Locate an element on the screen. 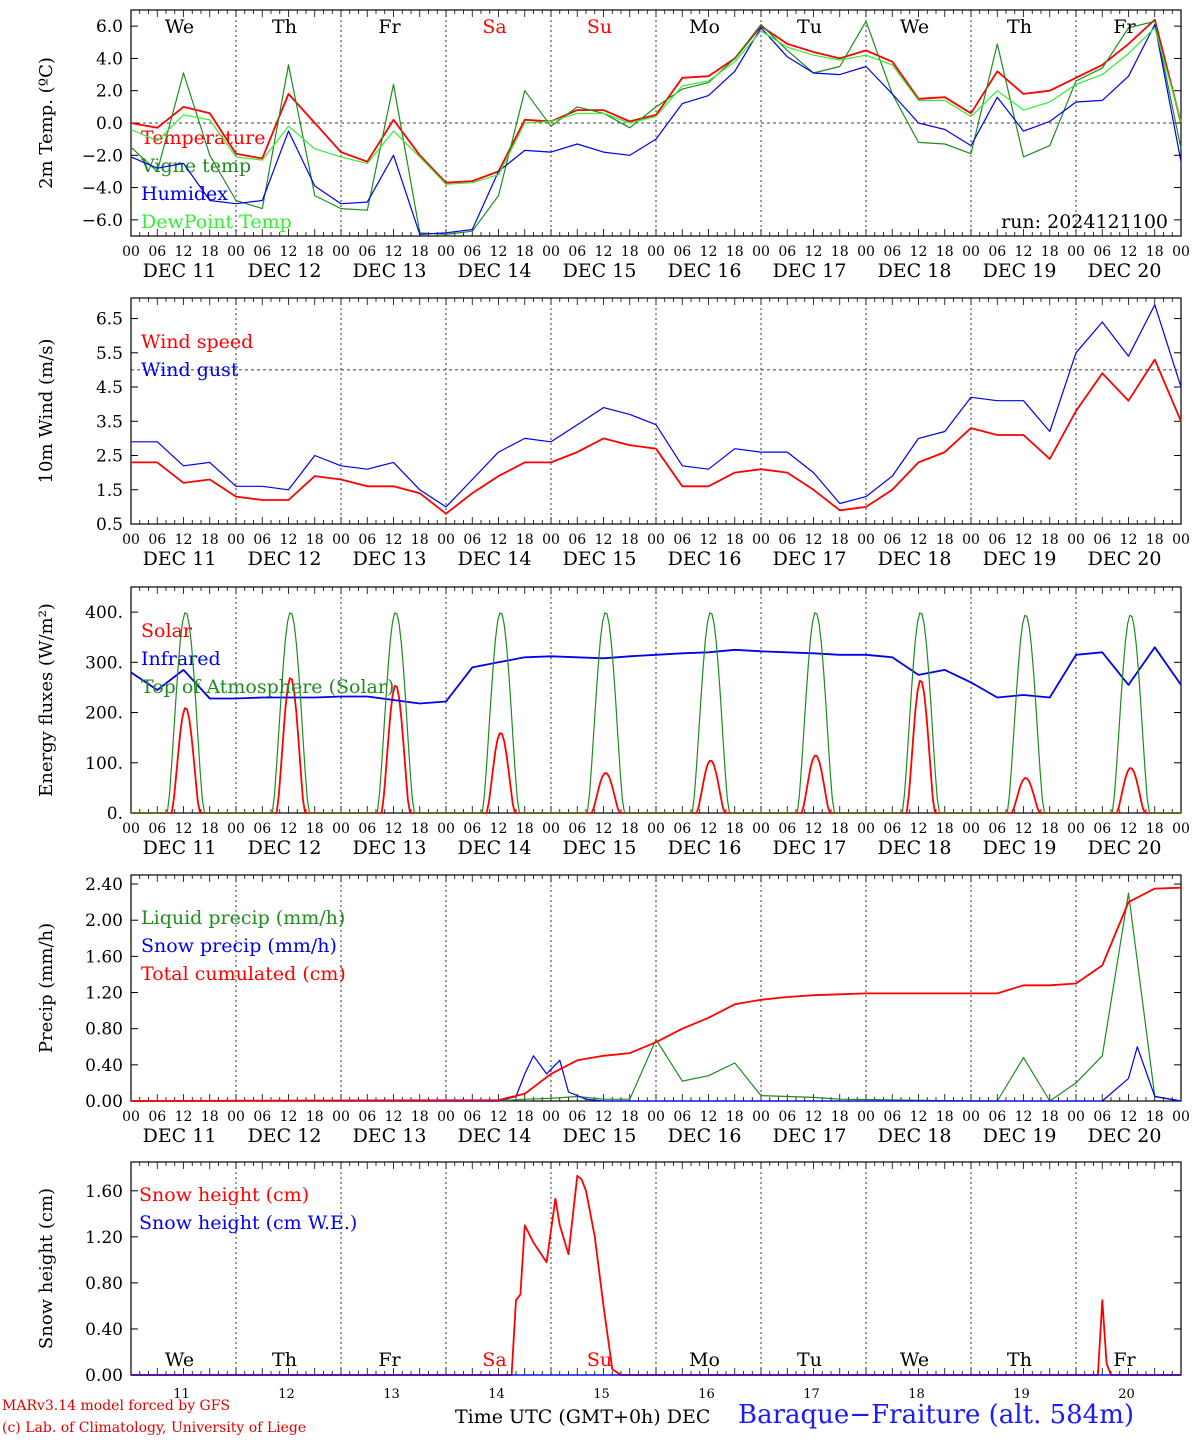  dec-label: DEC is located at coordinates (688, 1417).